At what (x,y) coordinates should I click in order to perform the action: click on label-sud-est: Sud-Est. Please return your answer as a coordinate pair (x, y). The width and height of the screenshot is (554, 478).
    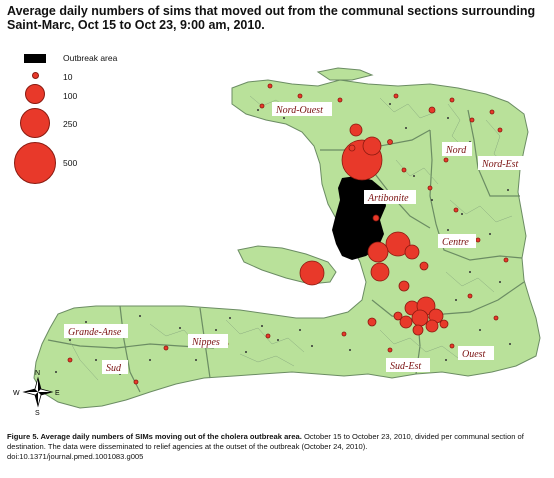
    Looking at the image, I should click on (405, 366).